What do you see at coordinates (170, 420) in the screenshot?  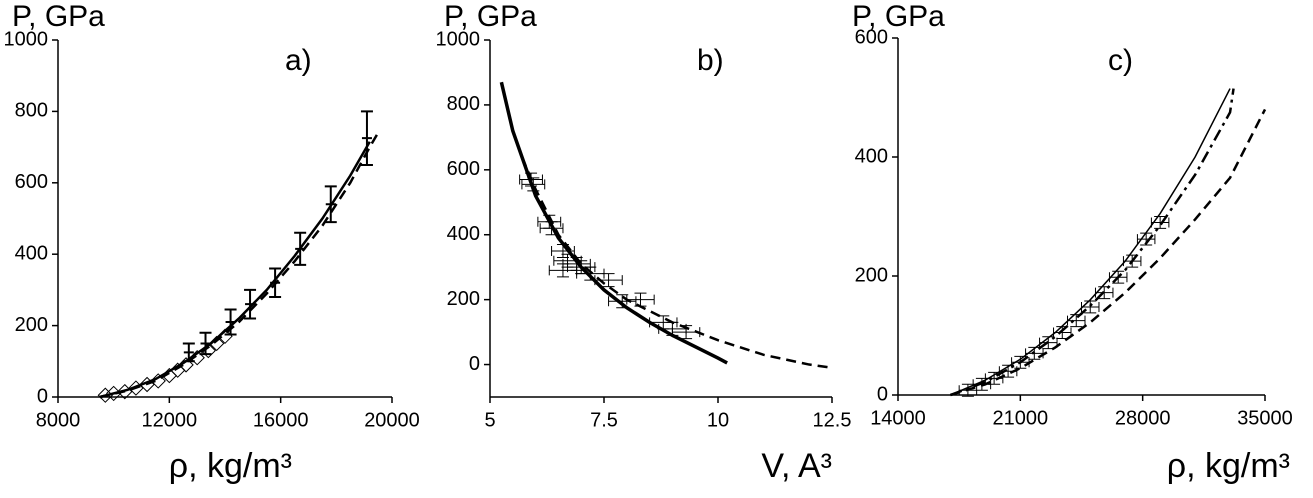 I see `x-tick-label: 12000` at bounding box center [170, 420].